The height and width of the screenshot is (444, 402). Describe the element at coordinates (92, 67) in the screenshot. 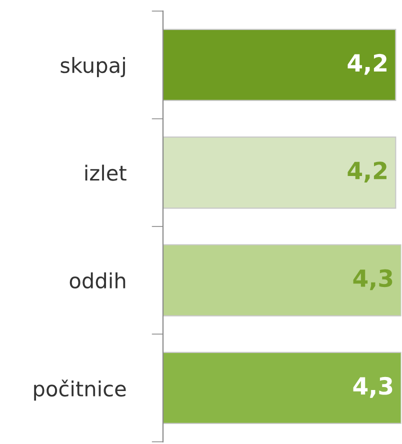

I see `y-tick-label: skupaj` at that location.